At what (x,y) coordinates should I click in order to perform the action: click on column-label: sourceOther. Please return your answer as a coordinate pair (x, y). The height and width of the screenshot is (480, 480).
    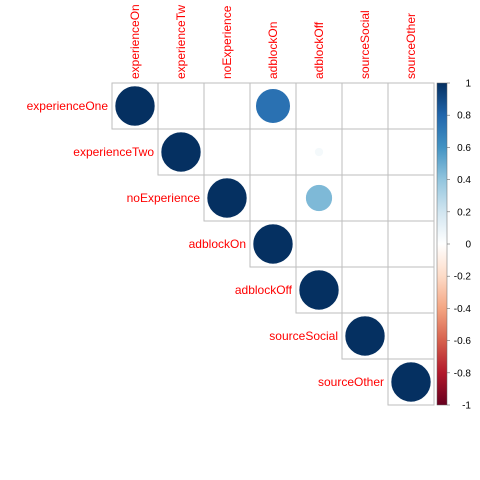
    Looking at the image, I should click on (411, 46).